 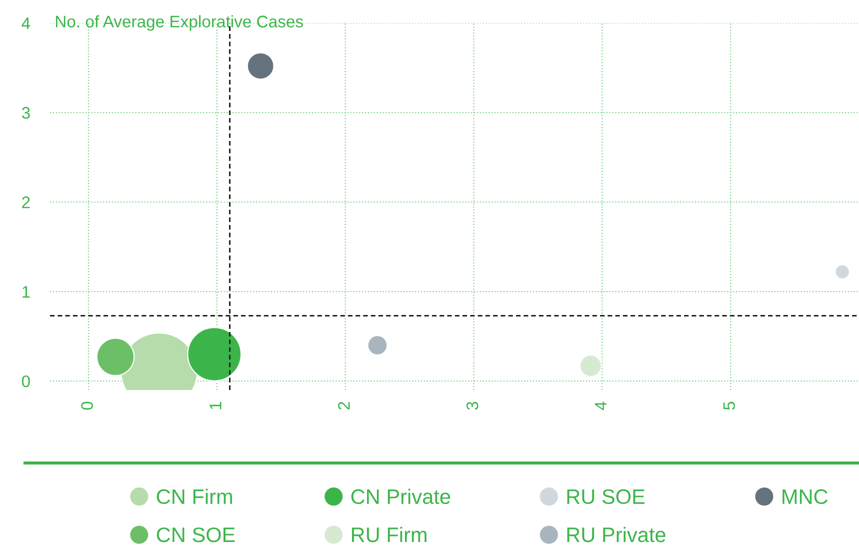 I want to click on x-tick-label: 4, so click(x=600, y=406).